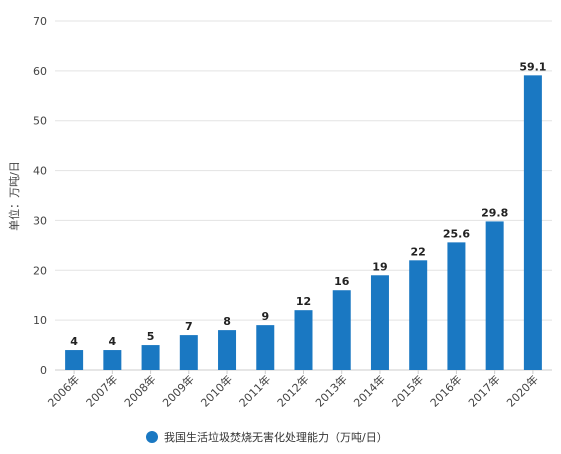 The height and width of the screenshot is (454, 561). I want to click on y-tick-label: 40, so click(40, 171).